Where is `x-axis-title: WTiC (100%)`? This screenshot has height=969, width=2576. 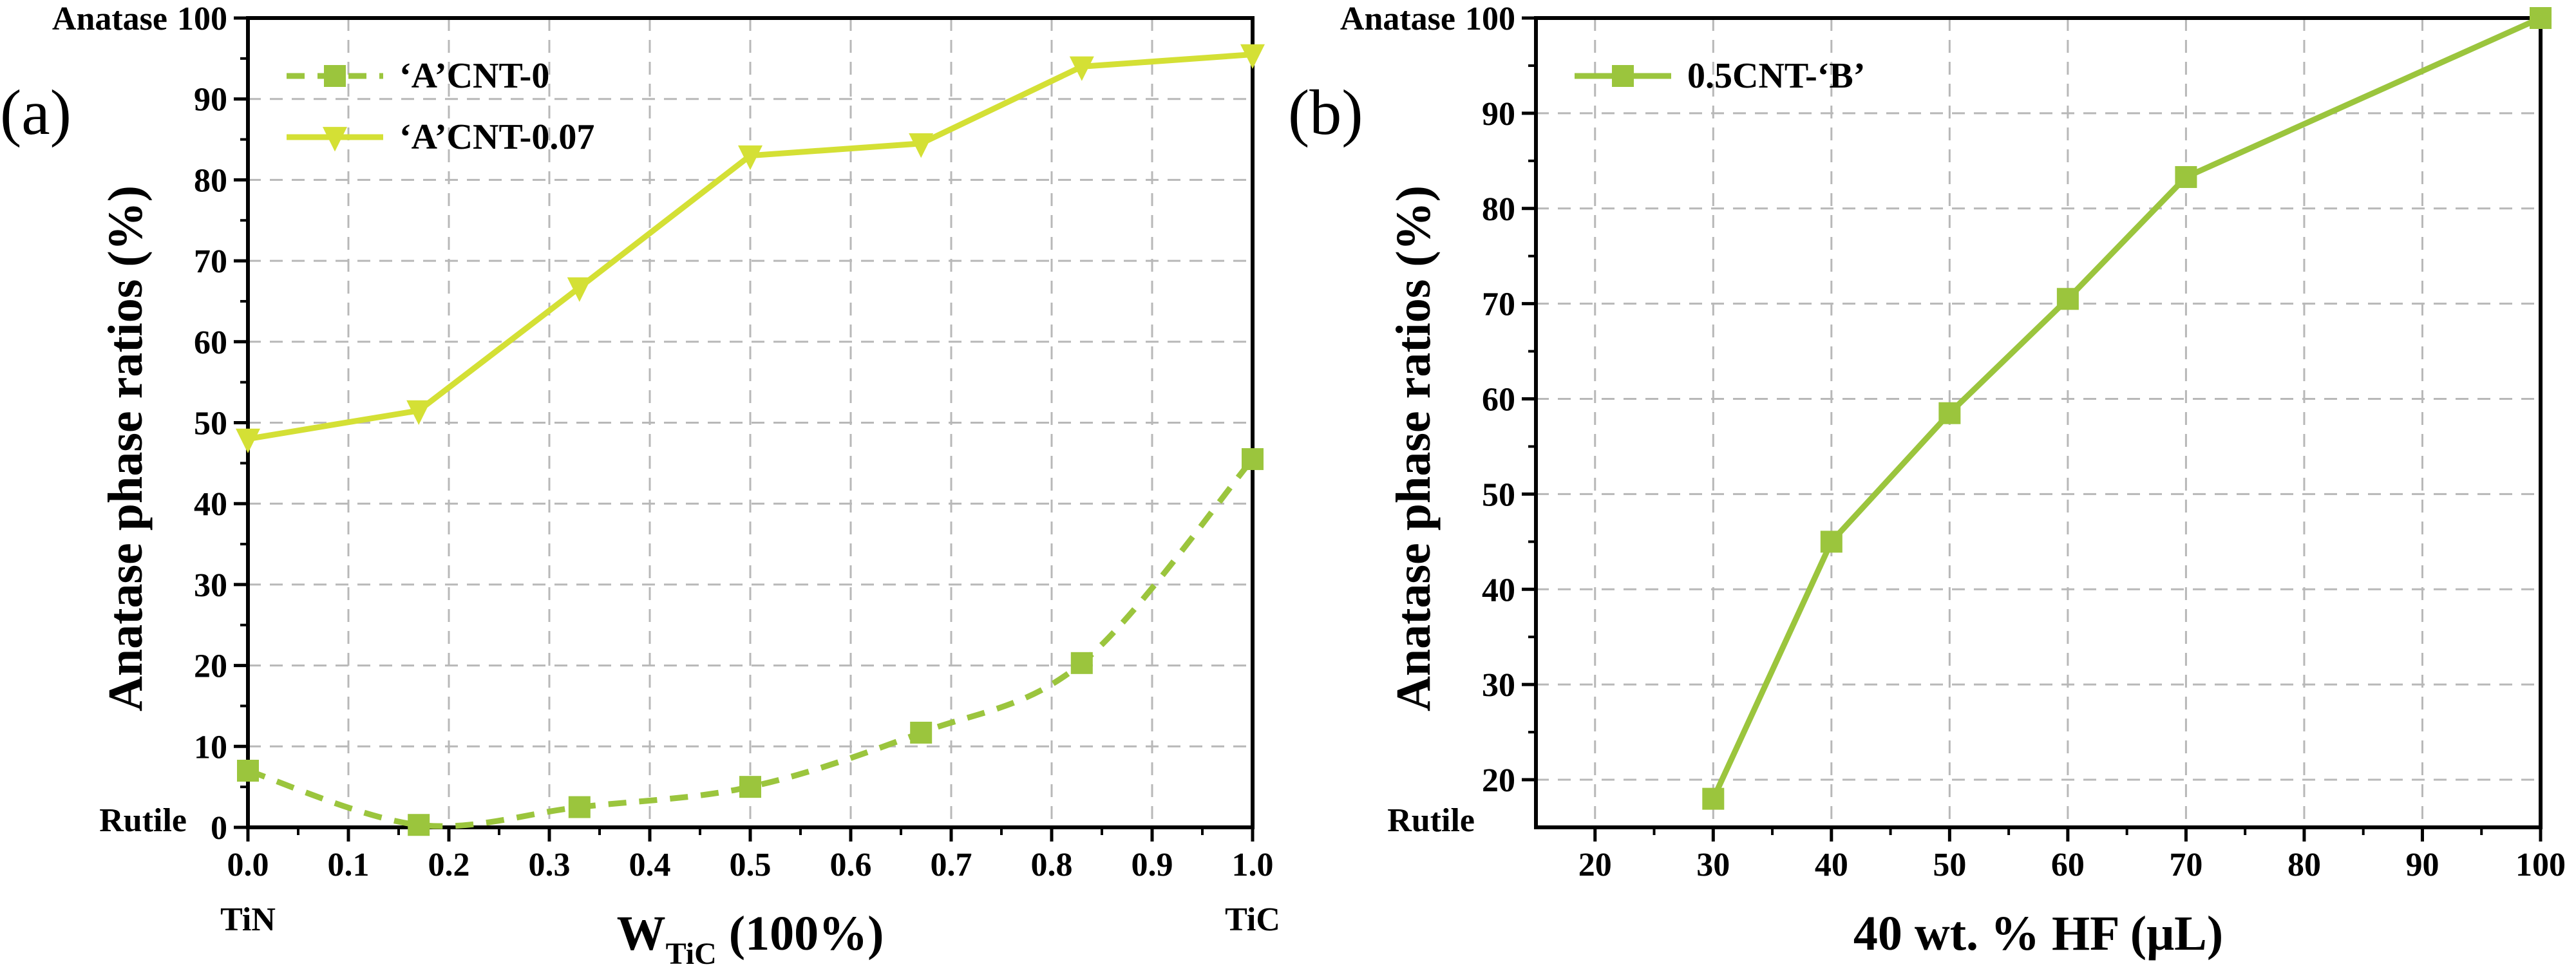
x-axis-title: WTiC (100%) is located at coordinates (750, 938).